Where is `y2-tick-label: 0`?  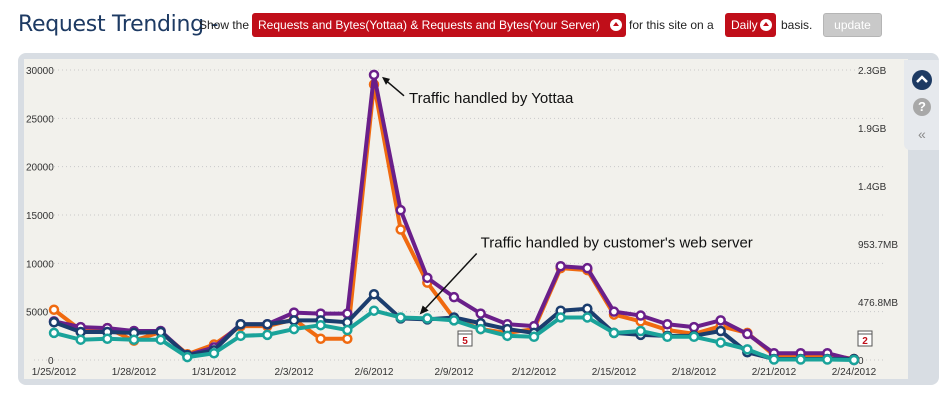
y2-tick-label: 0 is located at coordinates (861, 361).